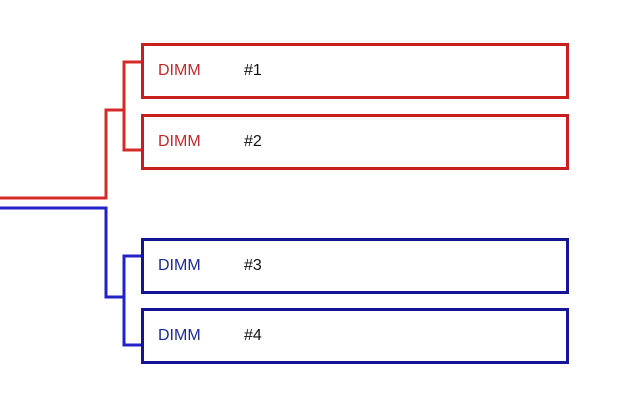 This screenshot has height=400, width=640. What do you see at coordinates (253, 335) in the screenshot?
I see `dimm-number: #4` at bounding box center [253, 335].